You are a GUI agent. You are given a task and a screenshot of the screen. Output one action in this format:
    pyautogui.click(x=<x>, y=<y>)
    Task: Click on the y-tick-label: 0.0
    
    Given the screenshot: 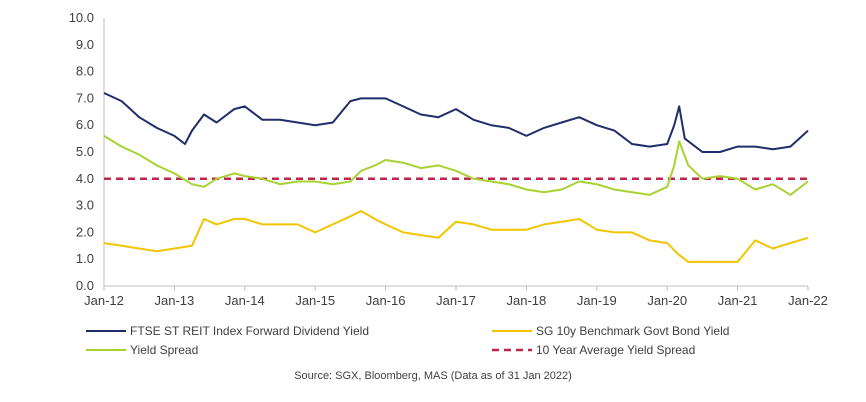 What is the action you would take?
    pyautogui.click(x=85, y=285)
    